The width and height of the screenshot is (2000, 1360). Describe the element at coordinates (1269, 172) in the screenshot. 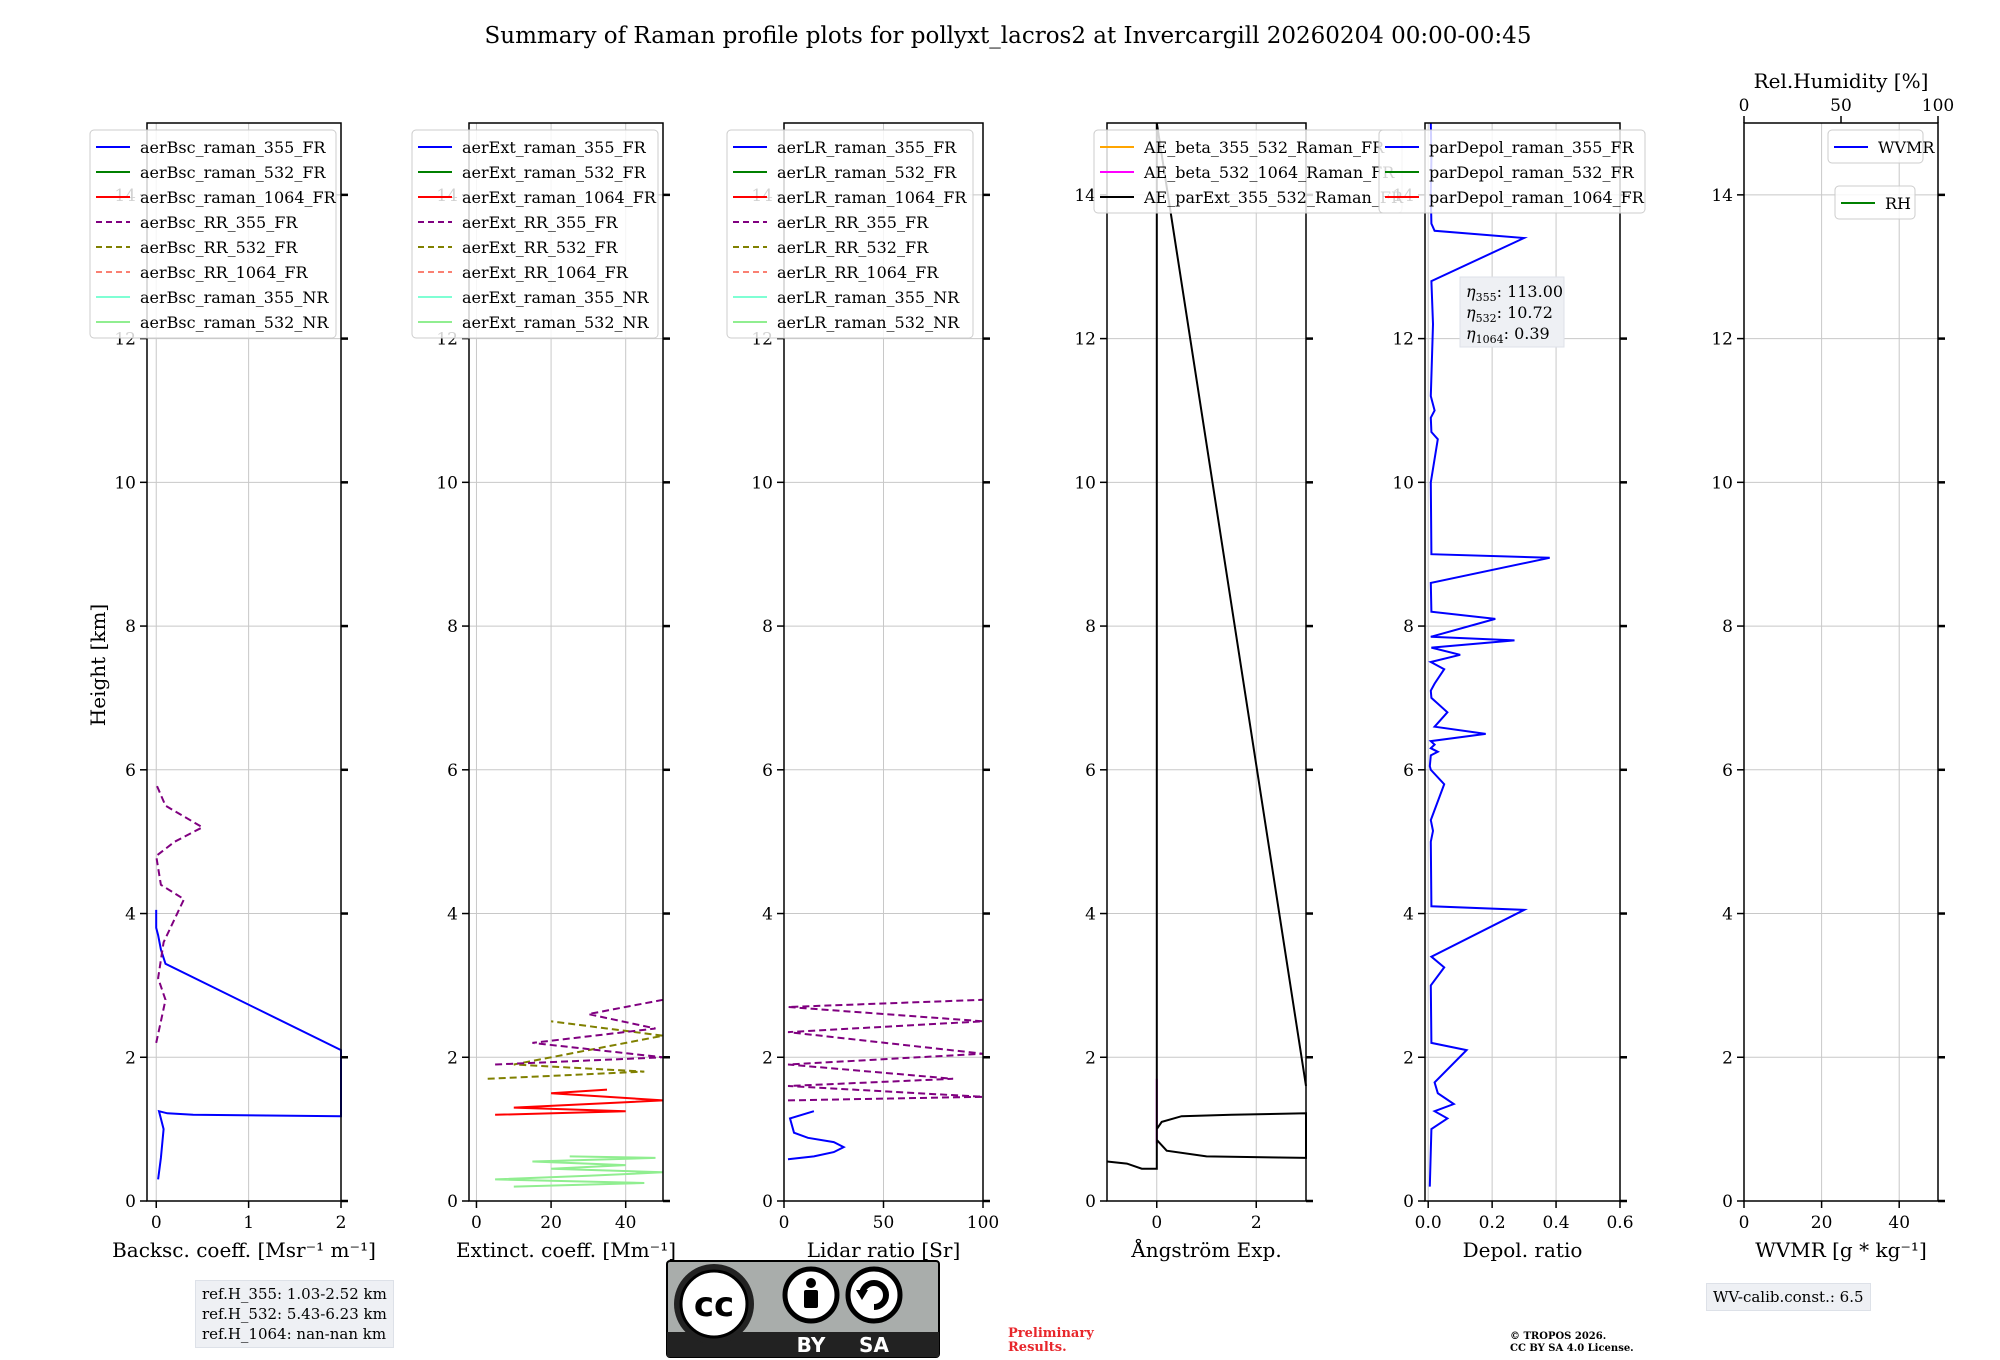

I see `legend-label: AE_beta_532_1064_Raman_FR` at that location.